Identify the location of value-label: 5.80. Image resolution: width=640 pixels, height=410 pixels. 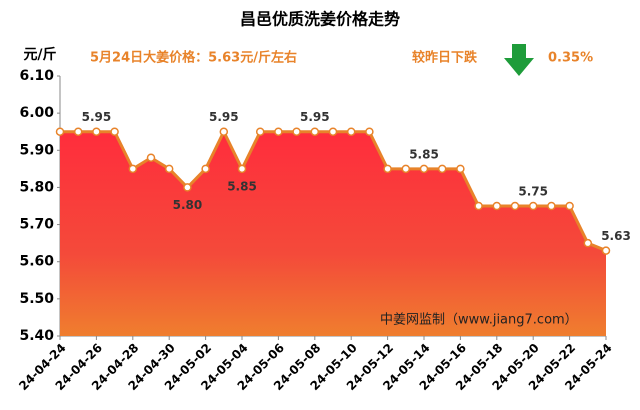
(188, 205).